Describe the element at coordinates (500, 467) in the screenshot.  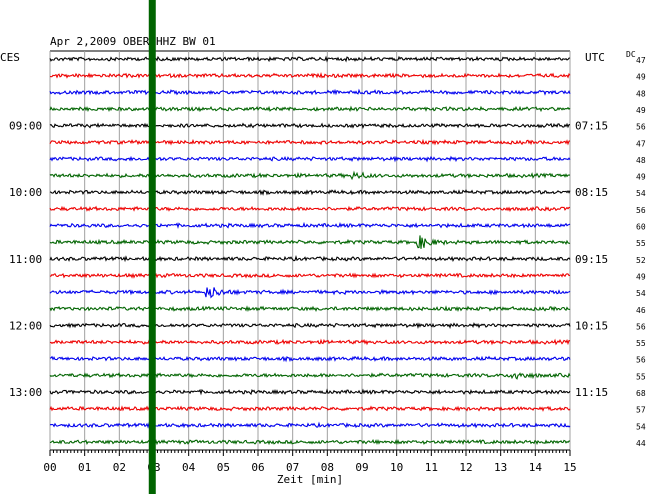
I see `x-tick-label: 13` at that location.